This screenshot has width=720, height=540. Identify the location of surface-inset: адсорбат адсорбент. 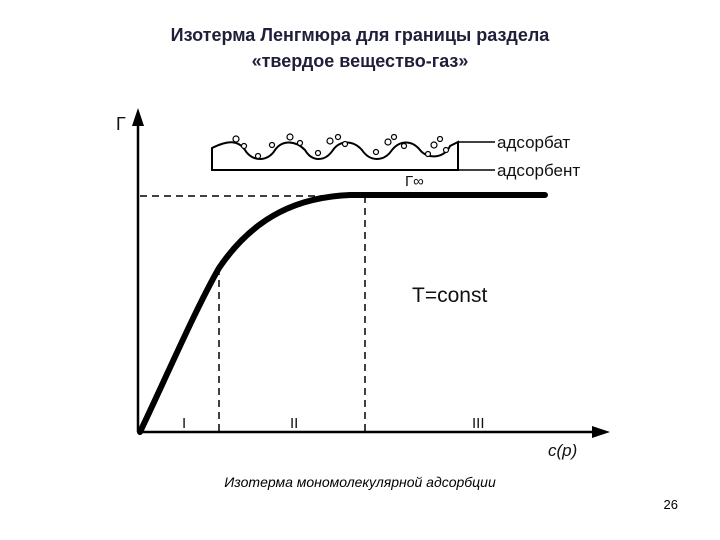
(395, 156).